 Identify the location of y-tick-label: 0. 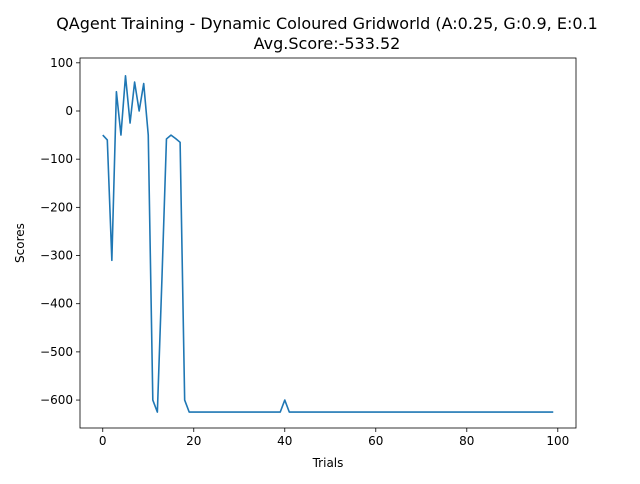
(69, 111).